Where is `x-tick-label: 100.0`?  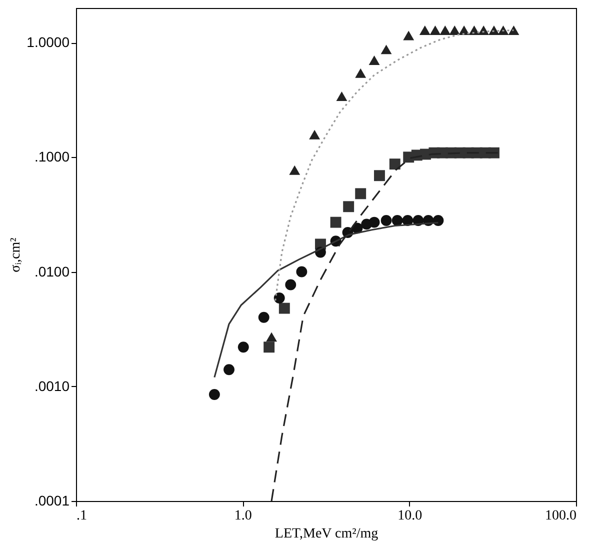 x-tick-label: 100.0 is located at coordinates (560, 516).